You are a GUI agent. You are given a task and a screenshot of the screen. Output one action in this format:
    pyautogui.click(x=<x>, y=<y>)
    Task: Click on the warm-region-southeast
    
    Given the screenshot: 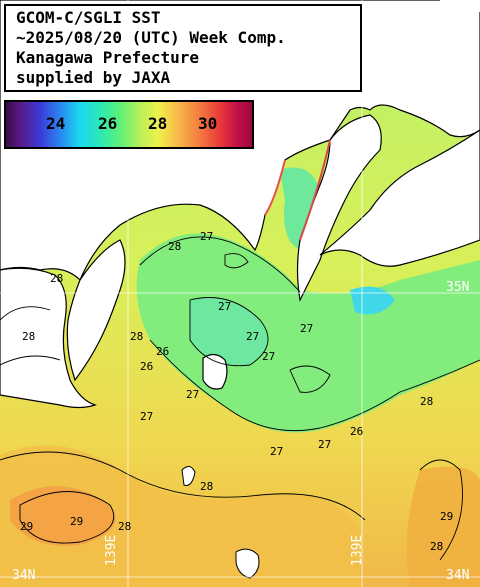 What is the action you would take?
    pyautogui.click(x=443, y=526)
    